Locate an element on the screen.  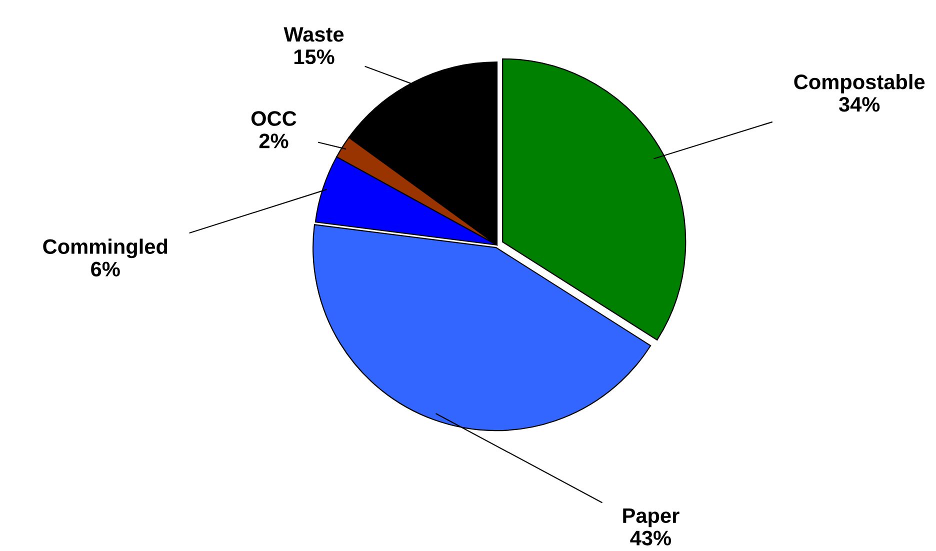
data-label: 2% is located at coordinates (273, 141).